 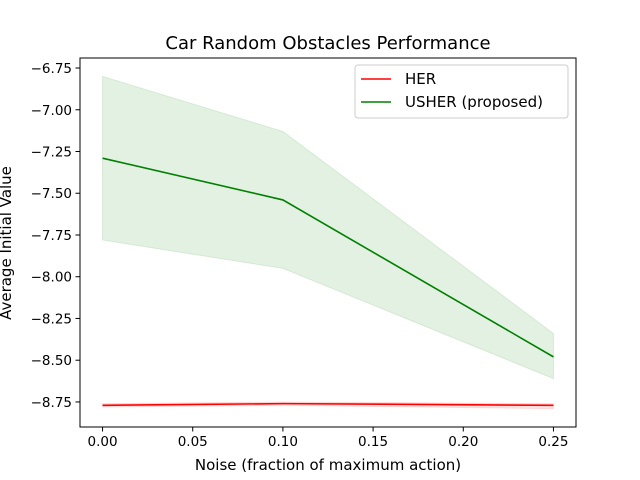 I want to click on x-tick-label: 0.05, so click(x=193, y=442).